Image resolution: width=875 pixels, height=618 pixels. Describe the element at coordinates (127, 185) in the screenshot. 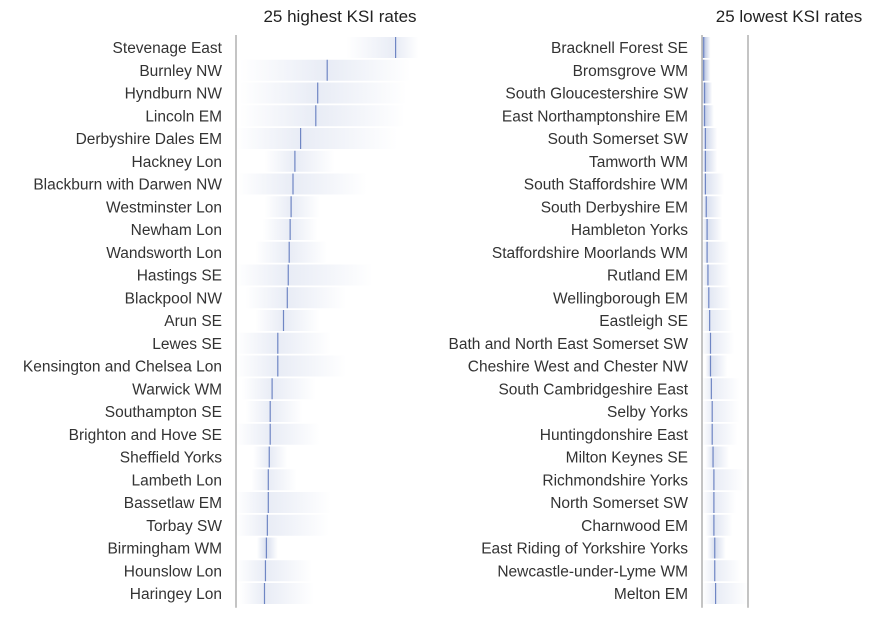

I see `category-label-high-7: Blackburn with Darwen NW` at that location.